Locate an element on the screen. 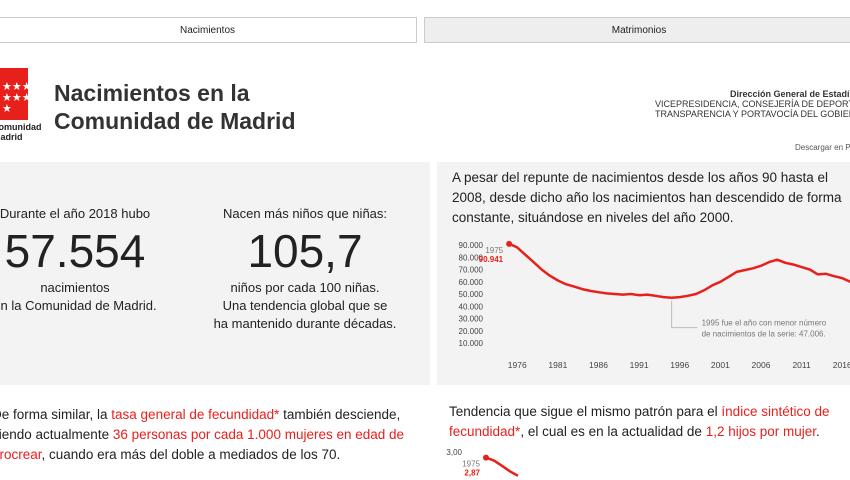 This screenshot has width=850, height=480. x-tick-label: 1996 is located at coordinates (679, 365).